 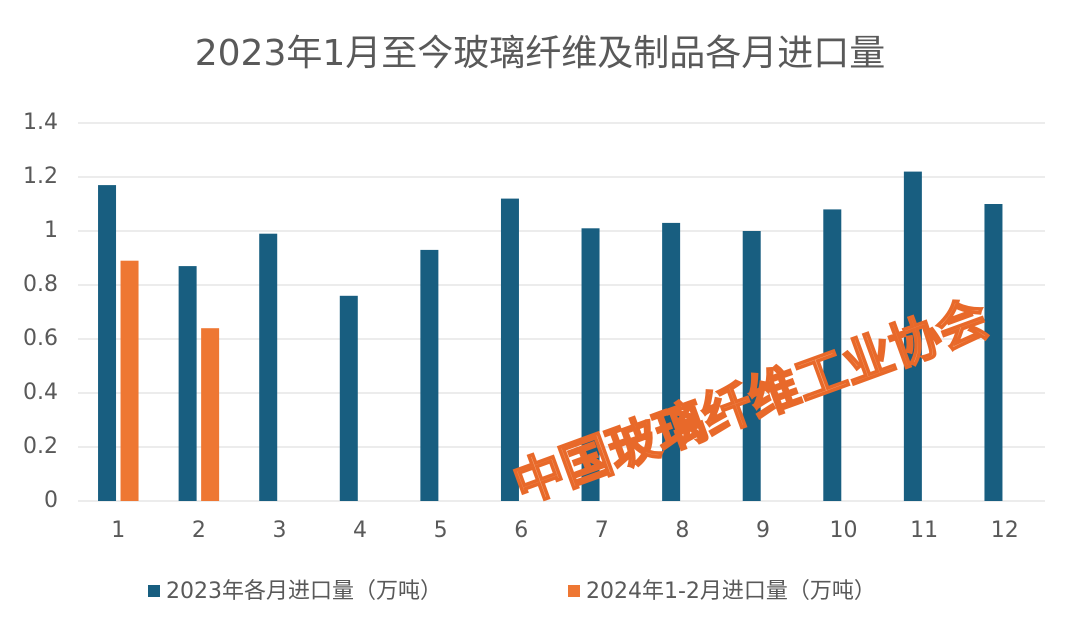 I want to click on y-tick-label: 0, so click(x=51, y=500).